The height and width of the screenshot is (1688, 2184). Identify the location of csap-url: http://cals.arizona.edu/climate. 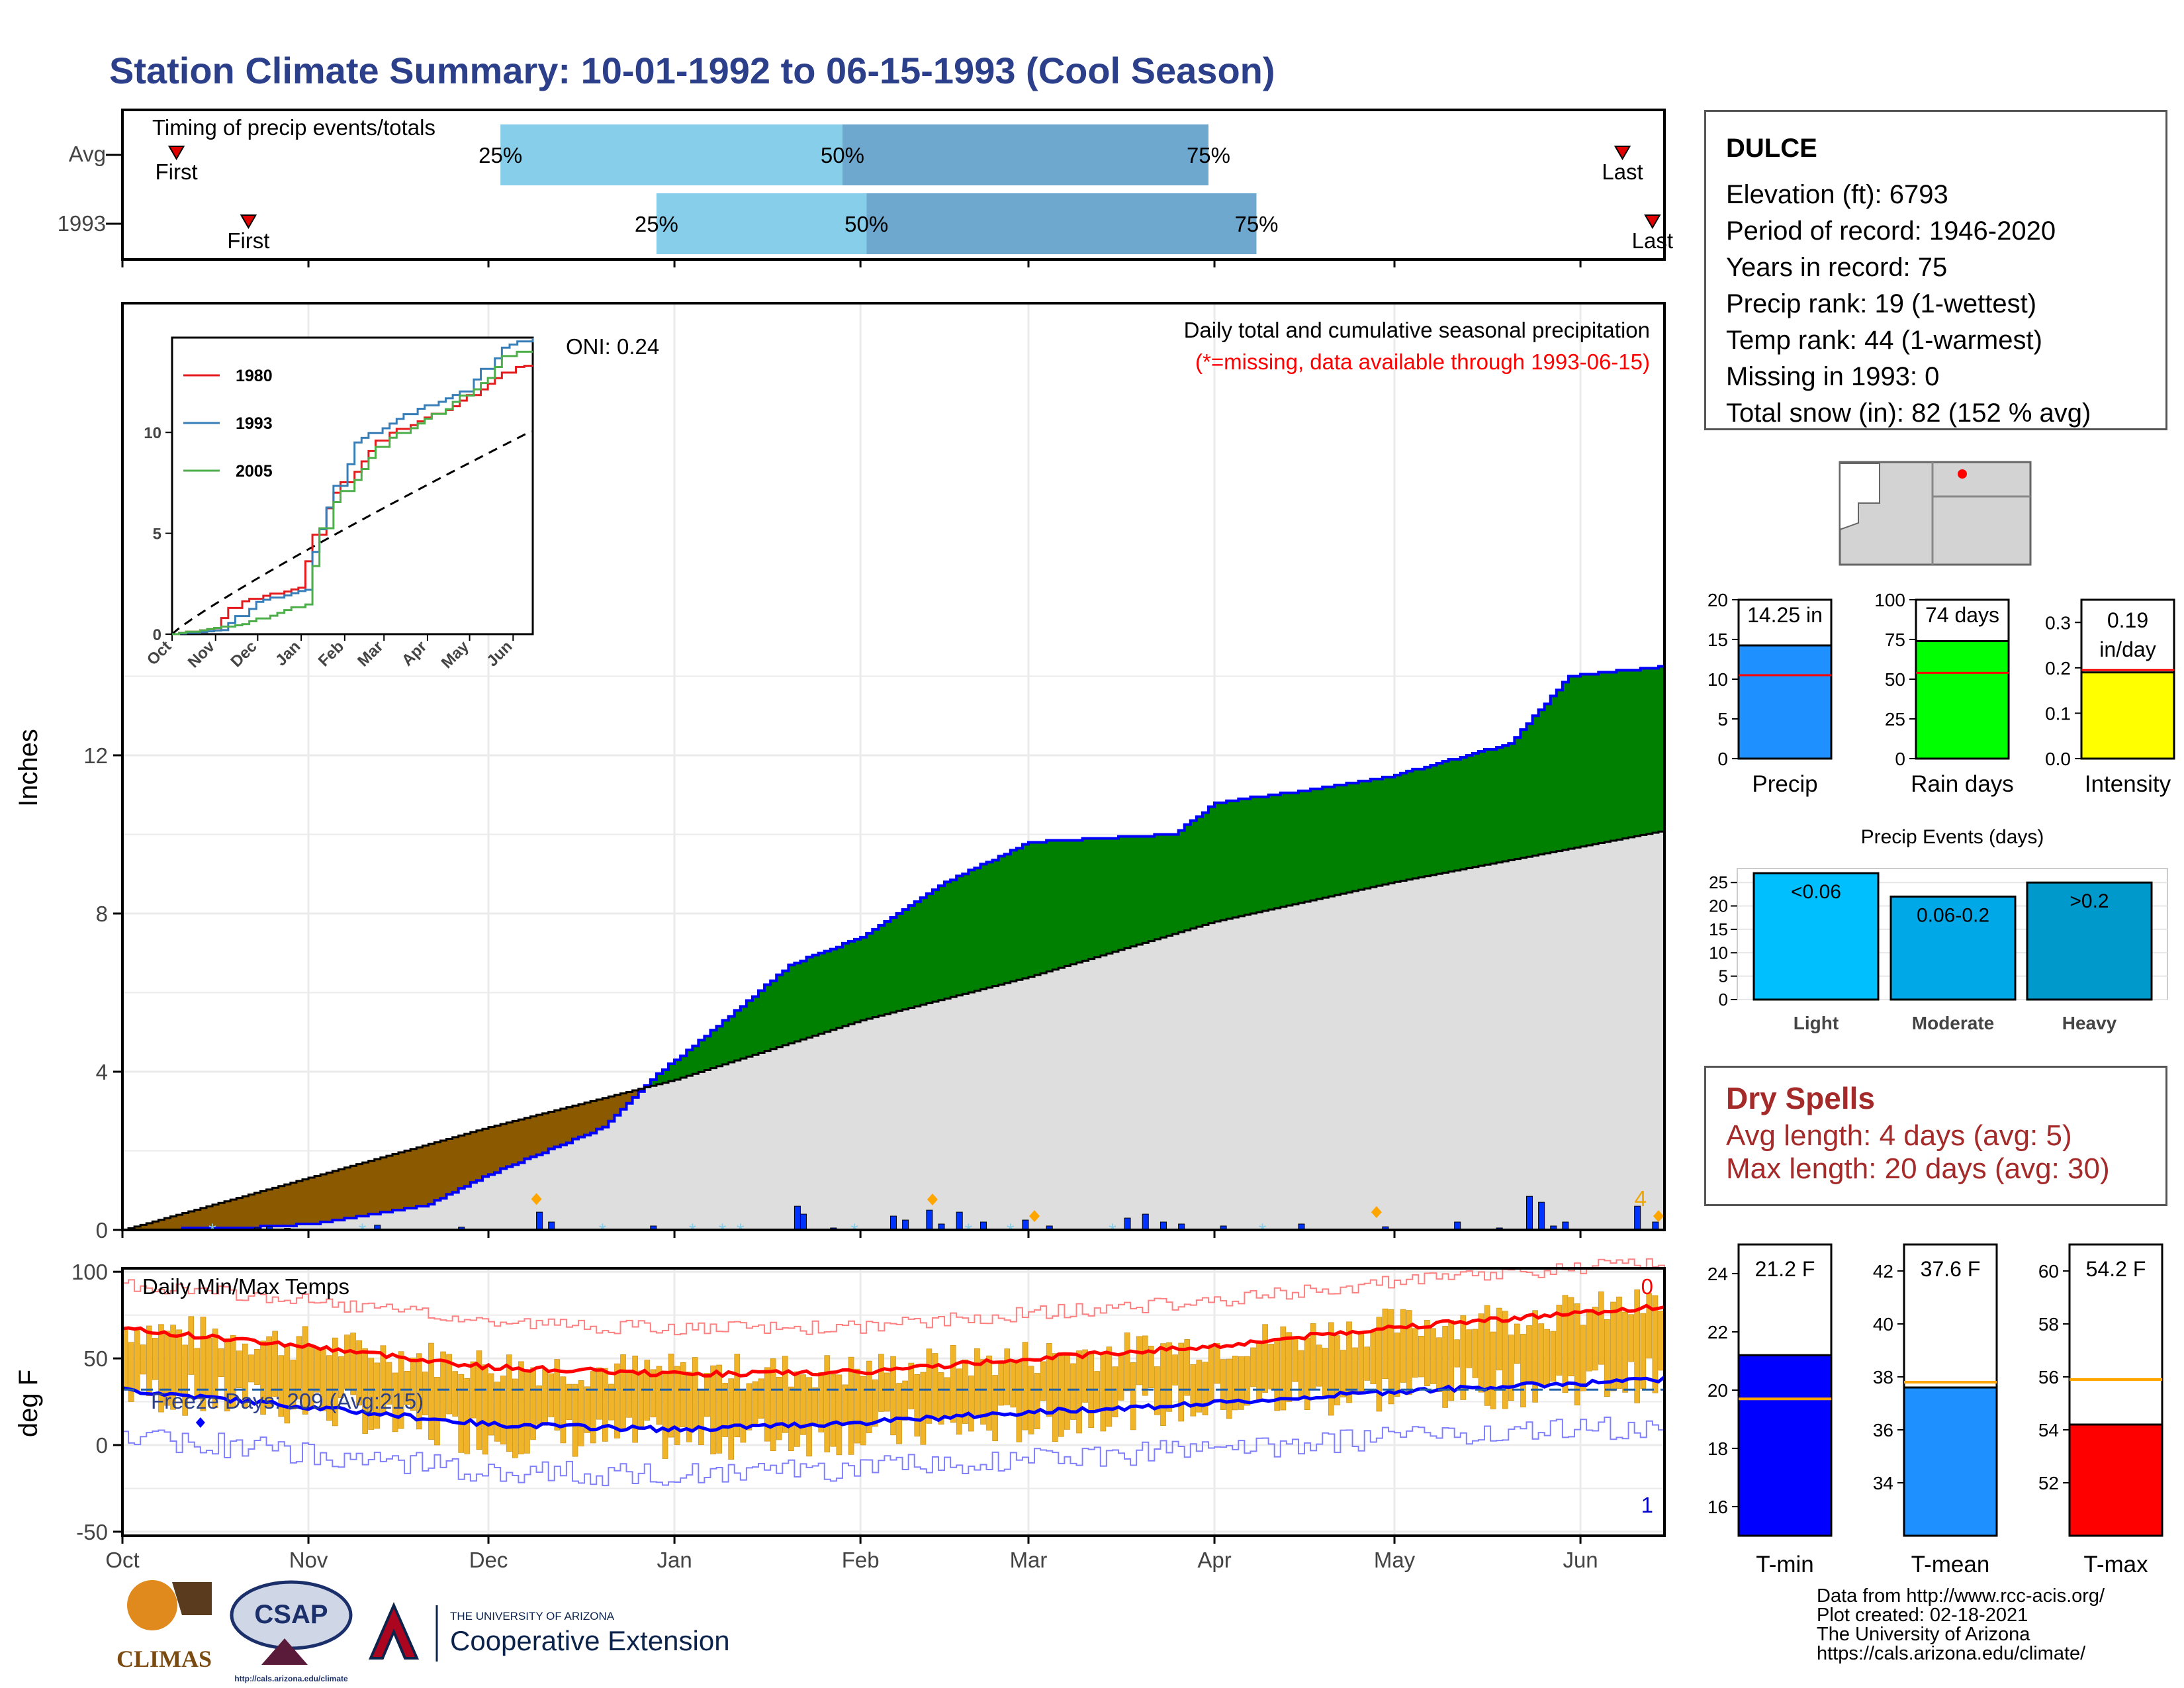
(291, 1678).